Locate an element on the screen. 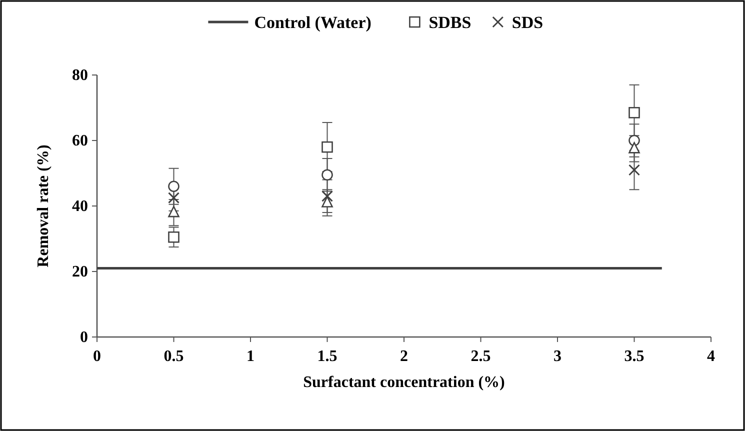 The image size is (745, 431). y-tick-label: 80 is located at coordinates (80, 75).